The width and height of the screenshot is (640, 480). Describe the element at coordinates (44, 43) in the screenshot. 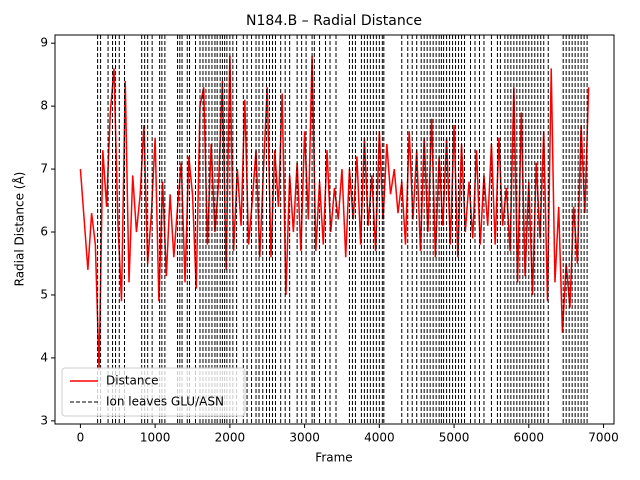

I see `y-tick-label: 9` at that location.